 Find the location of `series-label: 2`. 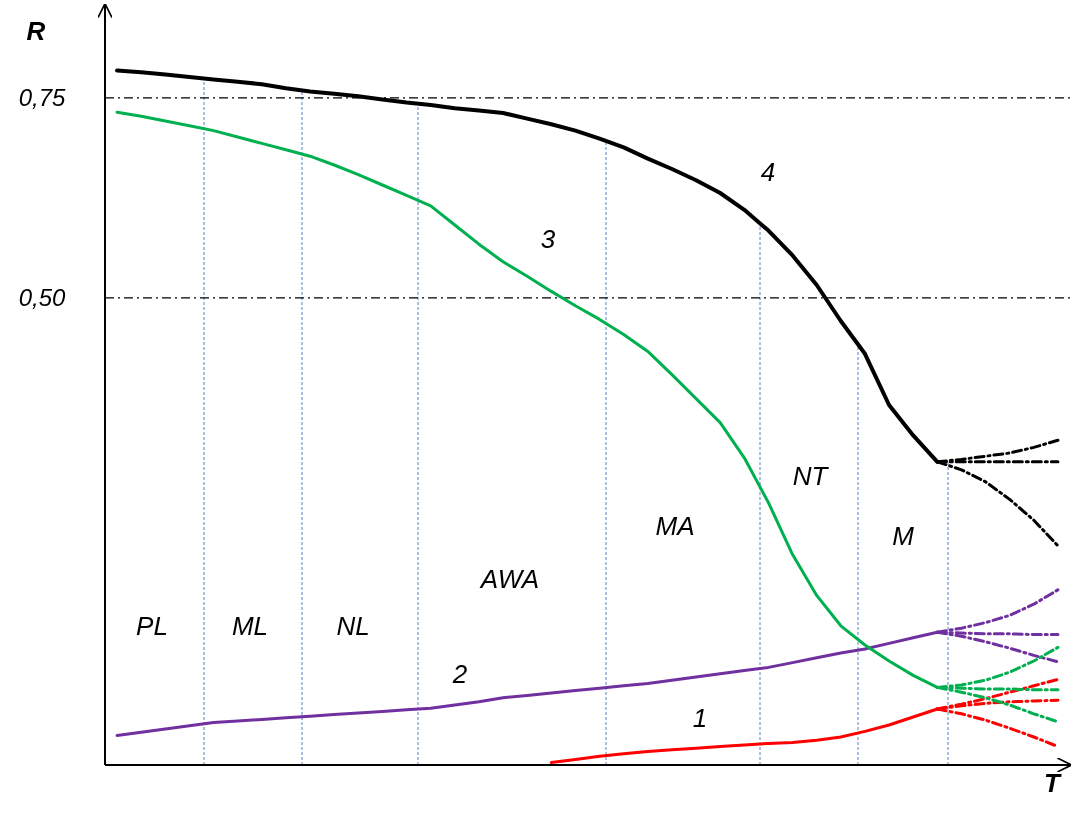

series-label: 2 is located at coordinates (459, 674).